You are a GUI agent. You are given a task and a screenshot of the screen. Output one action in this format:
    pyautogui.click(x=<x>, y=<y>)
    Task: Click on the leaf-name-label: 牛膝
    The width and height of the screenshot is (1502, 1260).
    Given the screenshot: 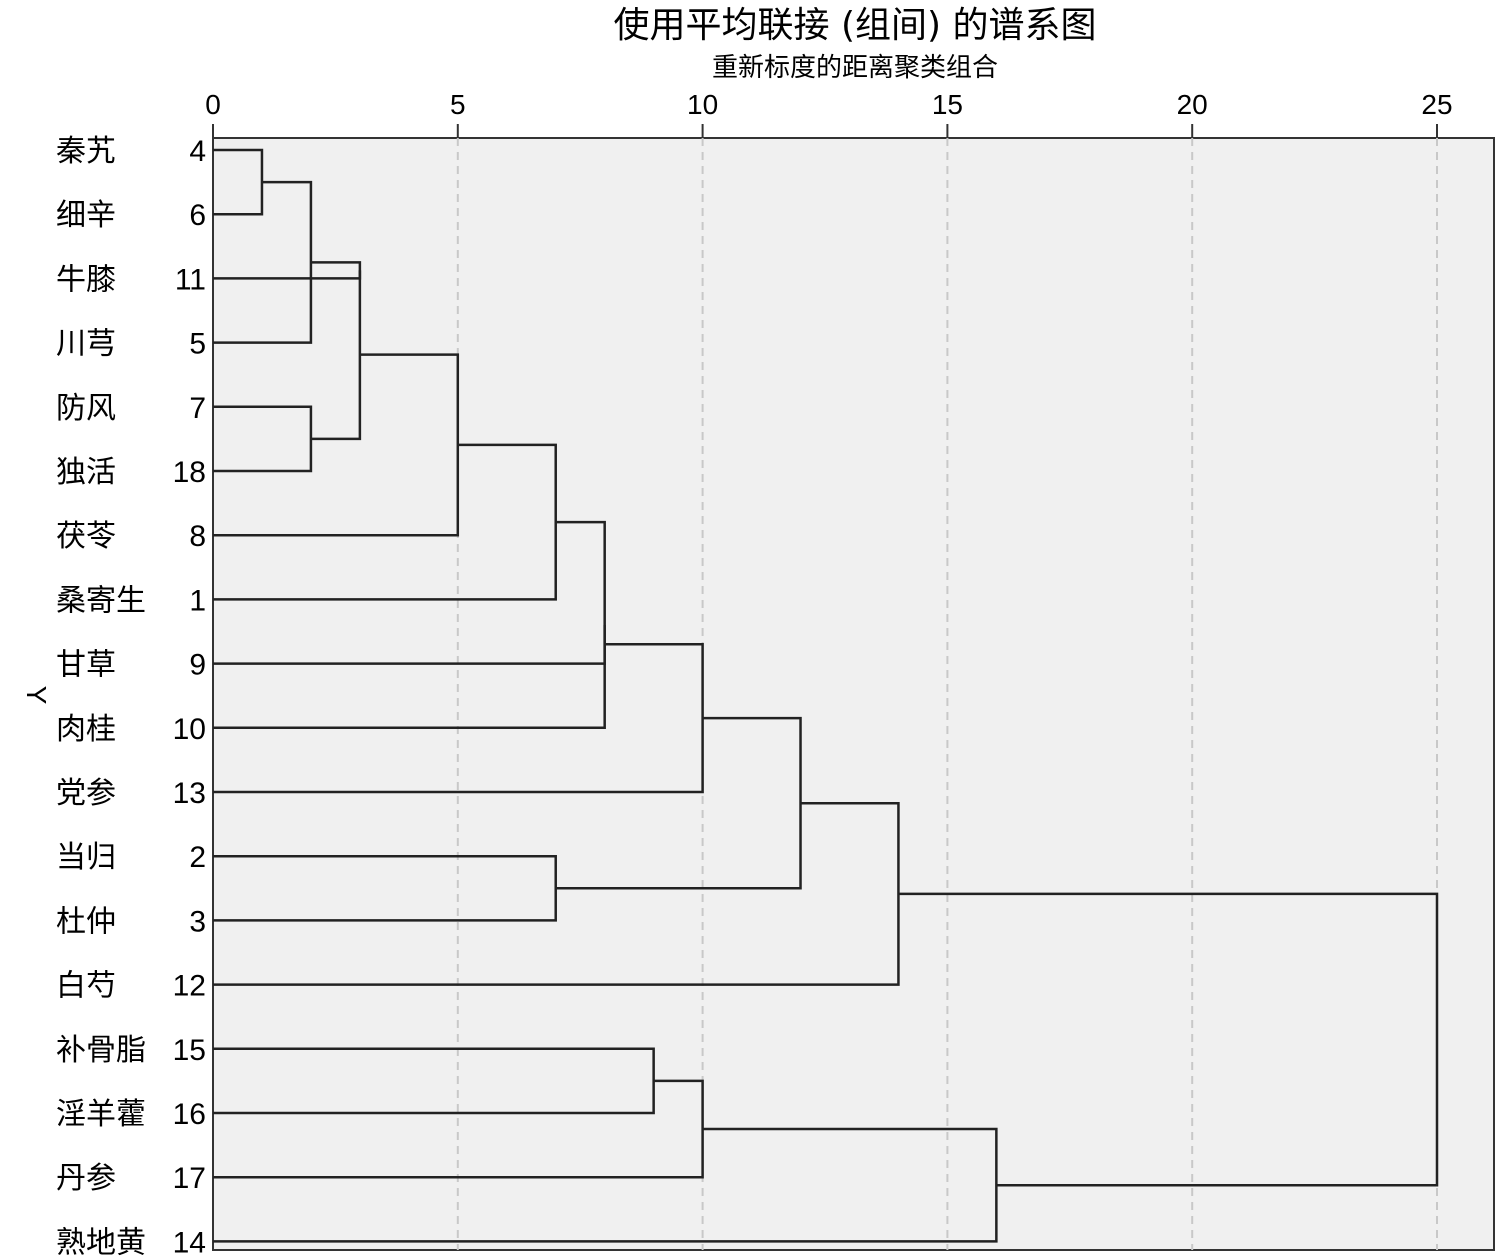 What is the action you would take?
    pyautogui.click(x=86, y=279)
    